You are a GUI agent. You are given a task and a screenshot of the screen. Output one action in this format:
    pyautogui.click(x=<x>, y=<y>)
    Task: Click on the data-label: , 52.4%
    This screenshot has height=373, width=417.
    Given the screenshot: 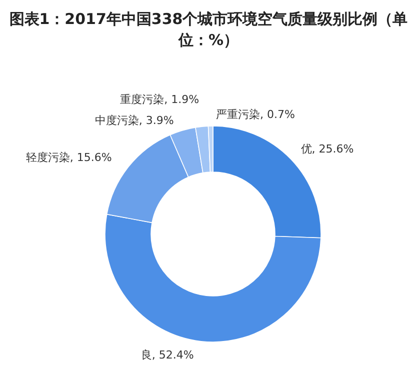 What is the action you would take?
    pyautogui.click(x=173, y=355)
    